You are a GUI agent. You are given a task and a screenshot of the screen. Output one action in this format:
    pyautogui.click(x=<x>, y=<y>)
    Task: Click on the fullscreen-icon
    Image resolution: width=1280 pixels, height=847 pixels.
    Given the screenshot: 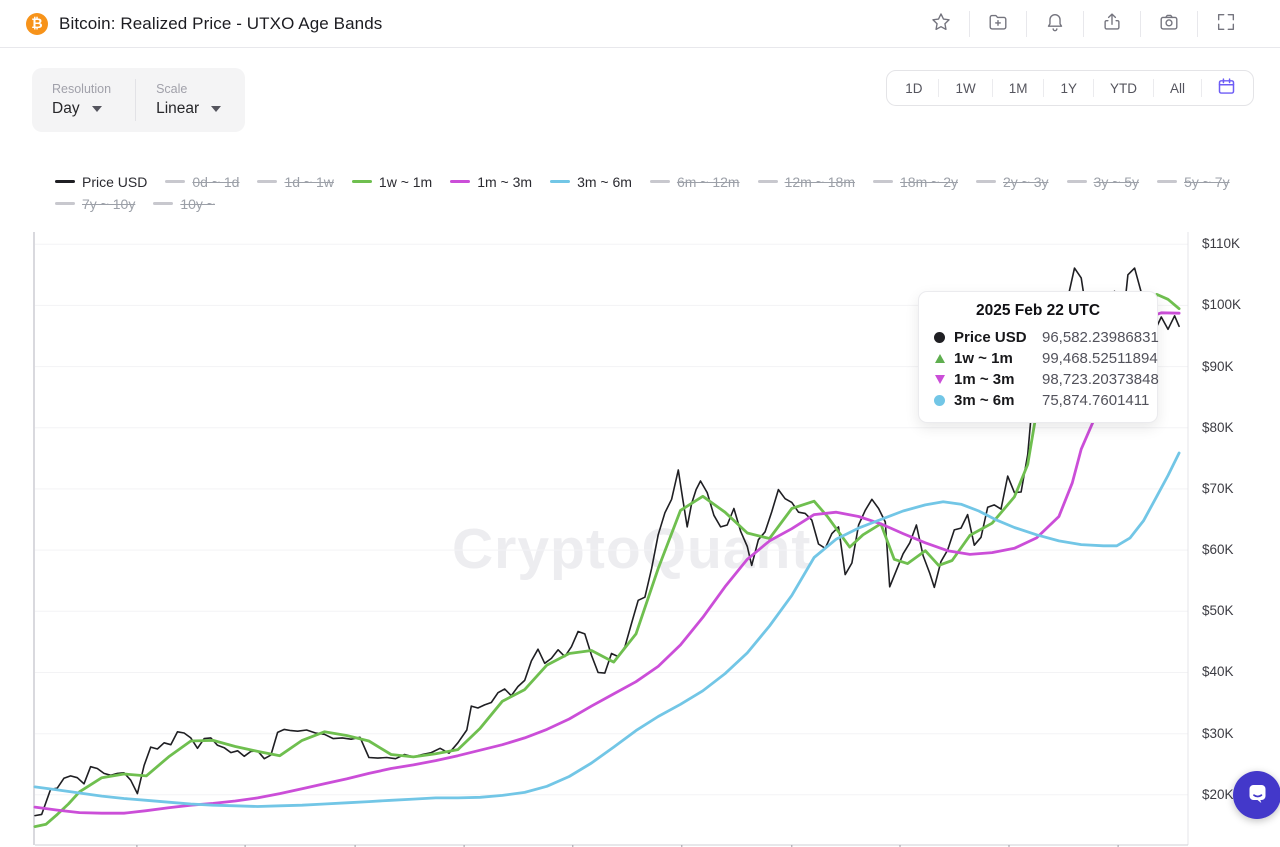 What is the action you would take?
    pyautogui.click(x=1226, y=23)
    